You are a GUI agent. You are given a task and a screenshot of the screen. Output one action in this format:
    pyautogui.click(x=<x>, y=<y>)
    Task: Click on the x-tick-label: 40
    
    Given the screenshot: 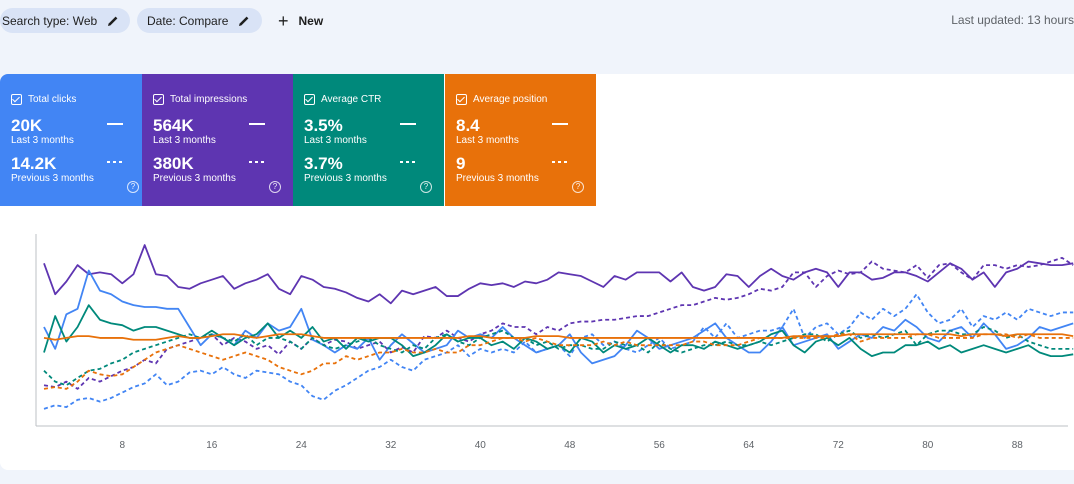 What is the action you would take?
    pyautogui.click(x=481, y=445)
    